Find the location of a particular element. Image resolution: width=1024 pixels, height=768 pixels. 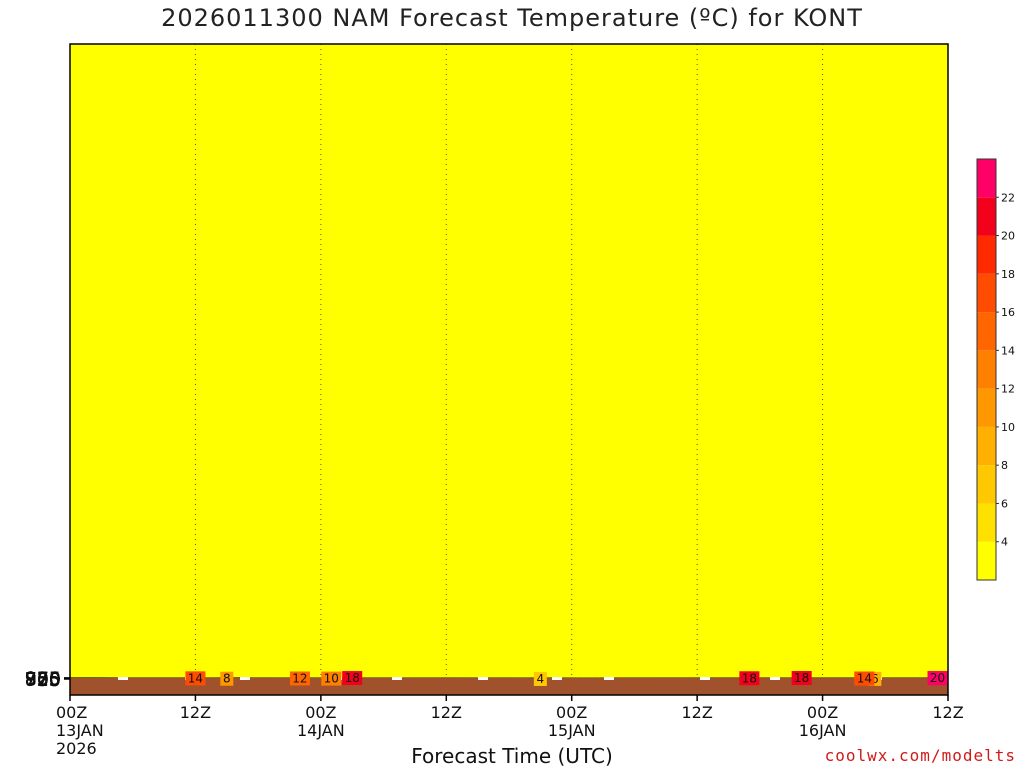

y-tick-label-825: 825 is located at coordinates (43, 680).